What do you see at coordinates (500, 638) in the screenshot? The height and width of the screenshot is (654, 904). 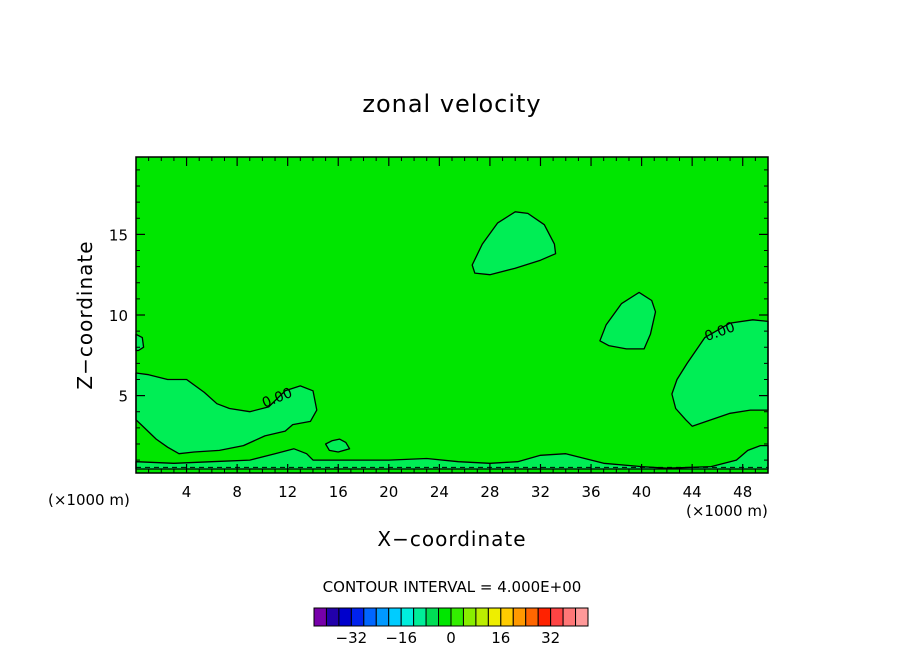 I see `colorbar-tick-label: 16` at bounding box center [500, 638].